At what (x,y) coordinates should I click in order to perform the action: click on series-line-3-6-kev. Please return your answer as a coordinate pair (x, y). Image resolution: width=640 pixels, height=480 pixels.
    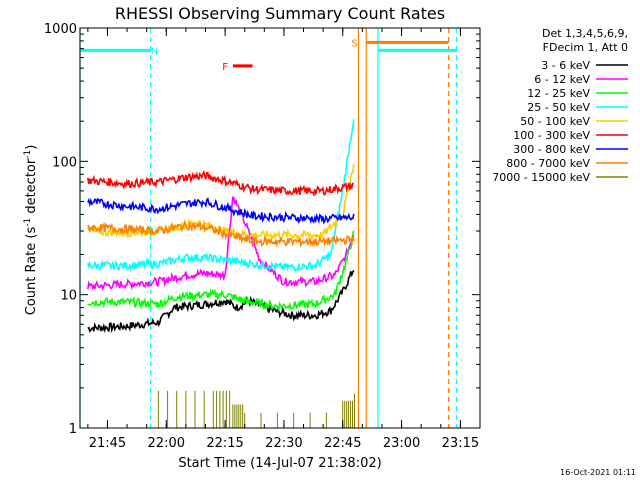
    Looking at the image, I should click on (221, 301).